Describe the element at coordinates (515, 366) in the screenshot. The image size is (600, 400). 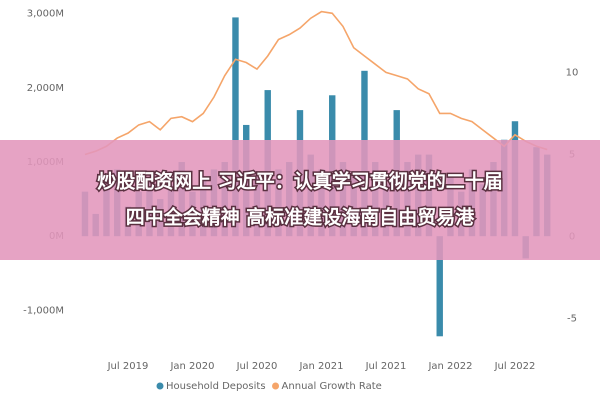
I see `x-tick-label: Jul 2022` at that location.